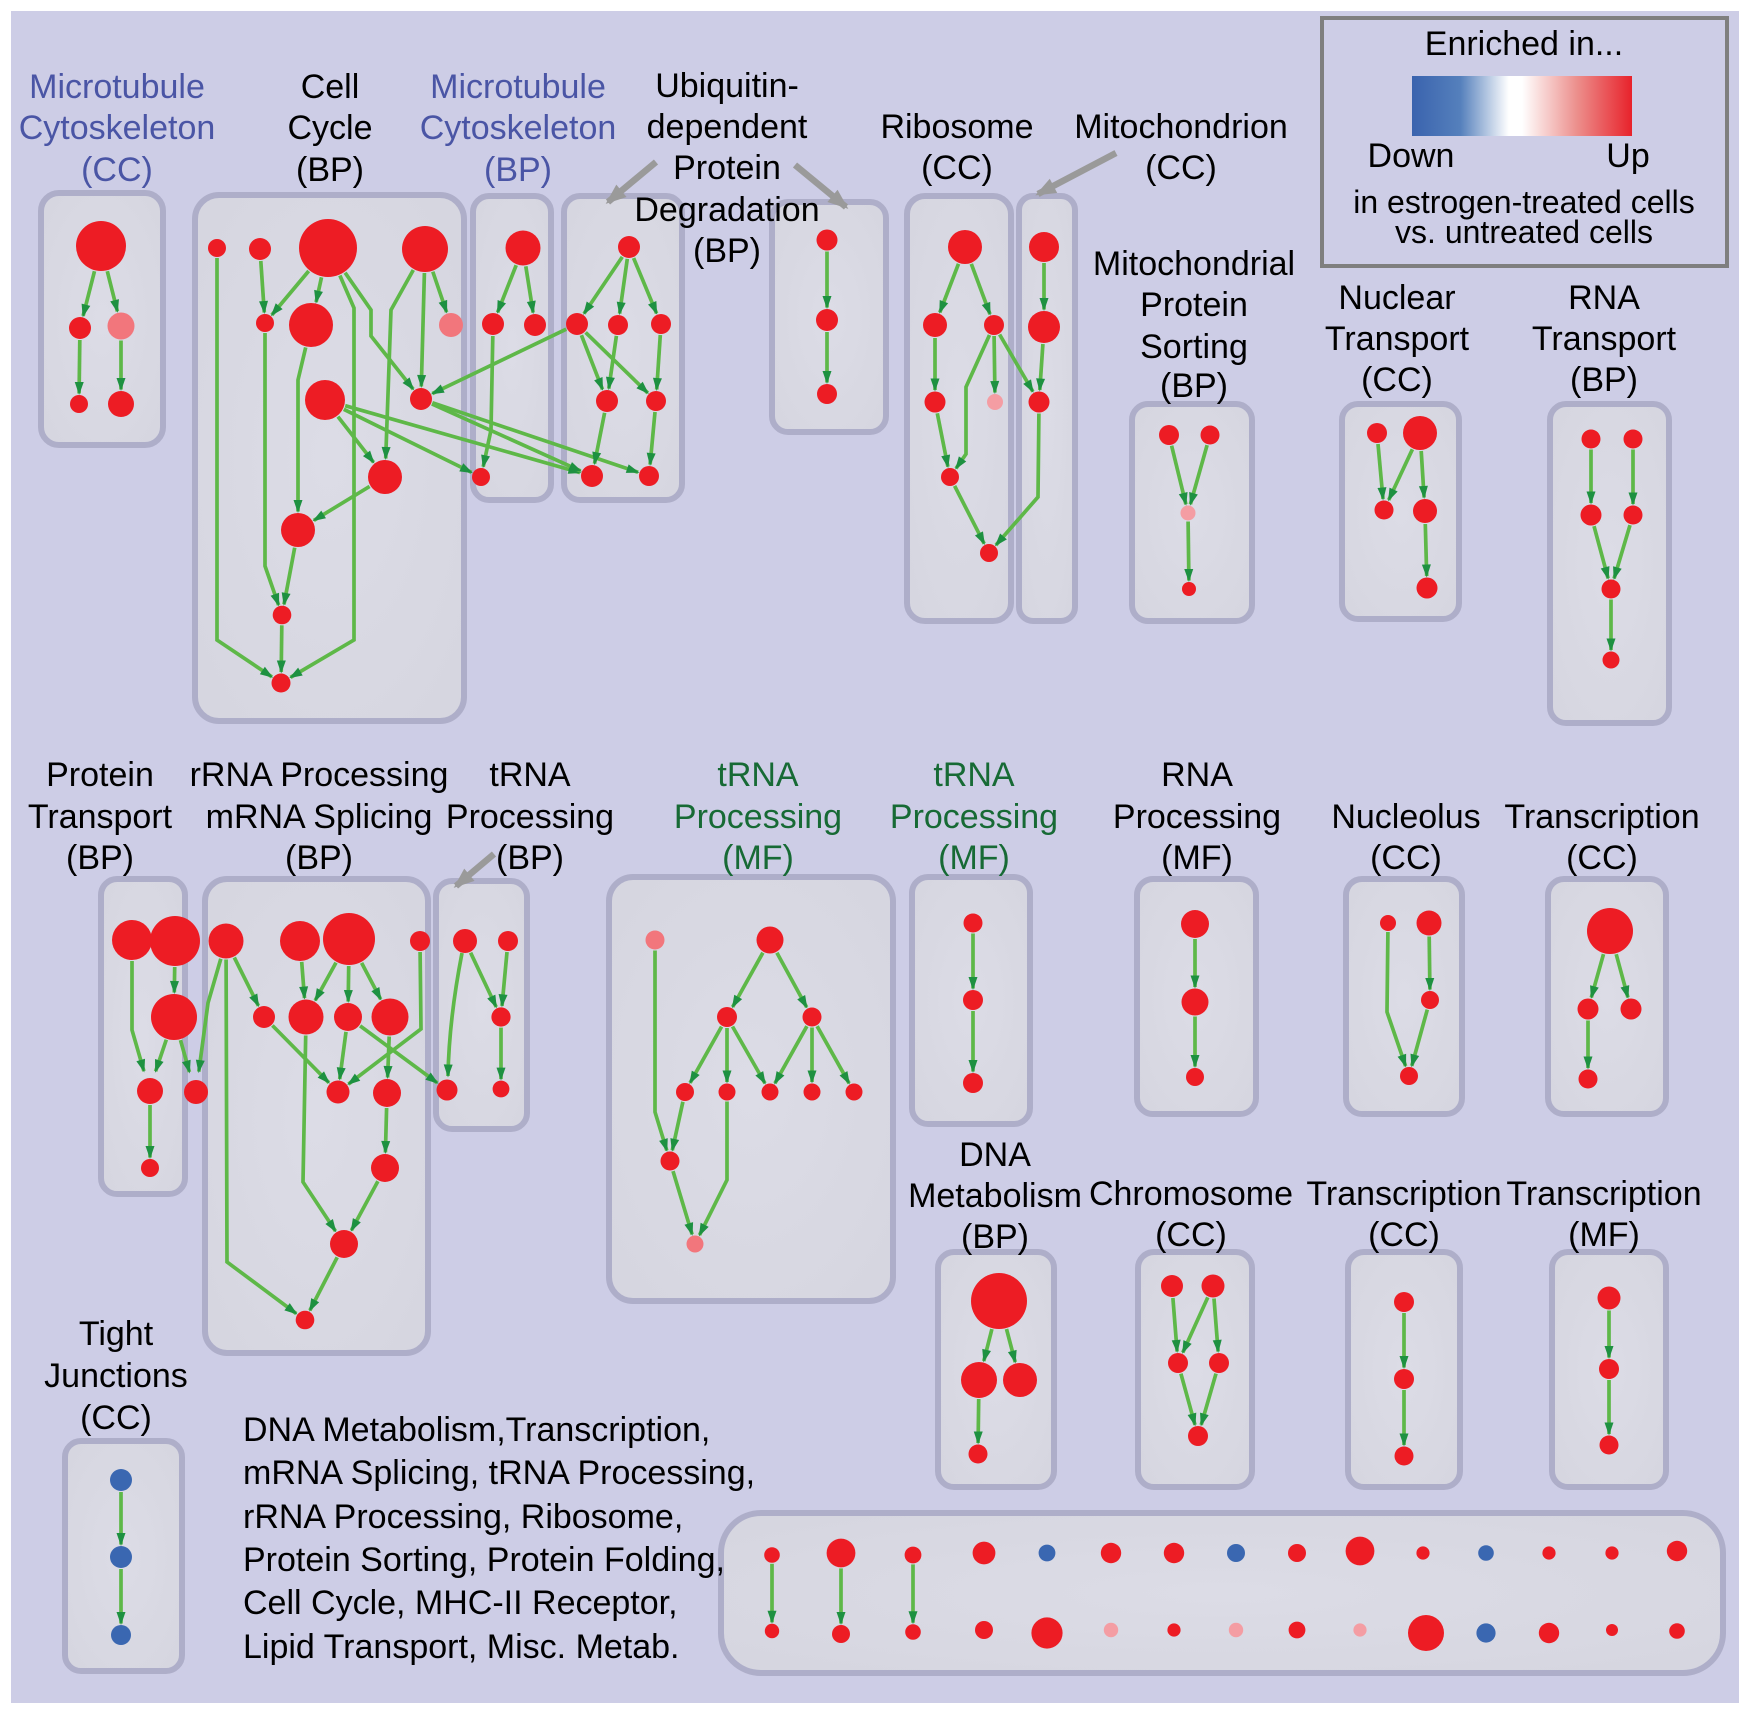  What do you see at coordinates (461, 1647) in the screenshot?
I see `svg-text: Lipid Transport, Misc. Metab.` at bounding box center [461, 1647].